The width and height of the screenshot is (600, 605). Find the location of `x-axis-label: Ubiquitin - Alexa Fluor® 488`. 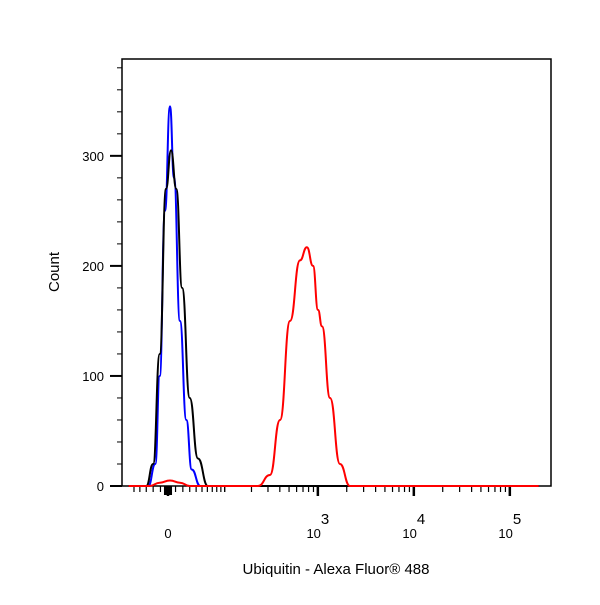

x-axis-label: Ubiquitin - Alexa Fluor® 488 is located at coordinates (336, 569).